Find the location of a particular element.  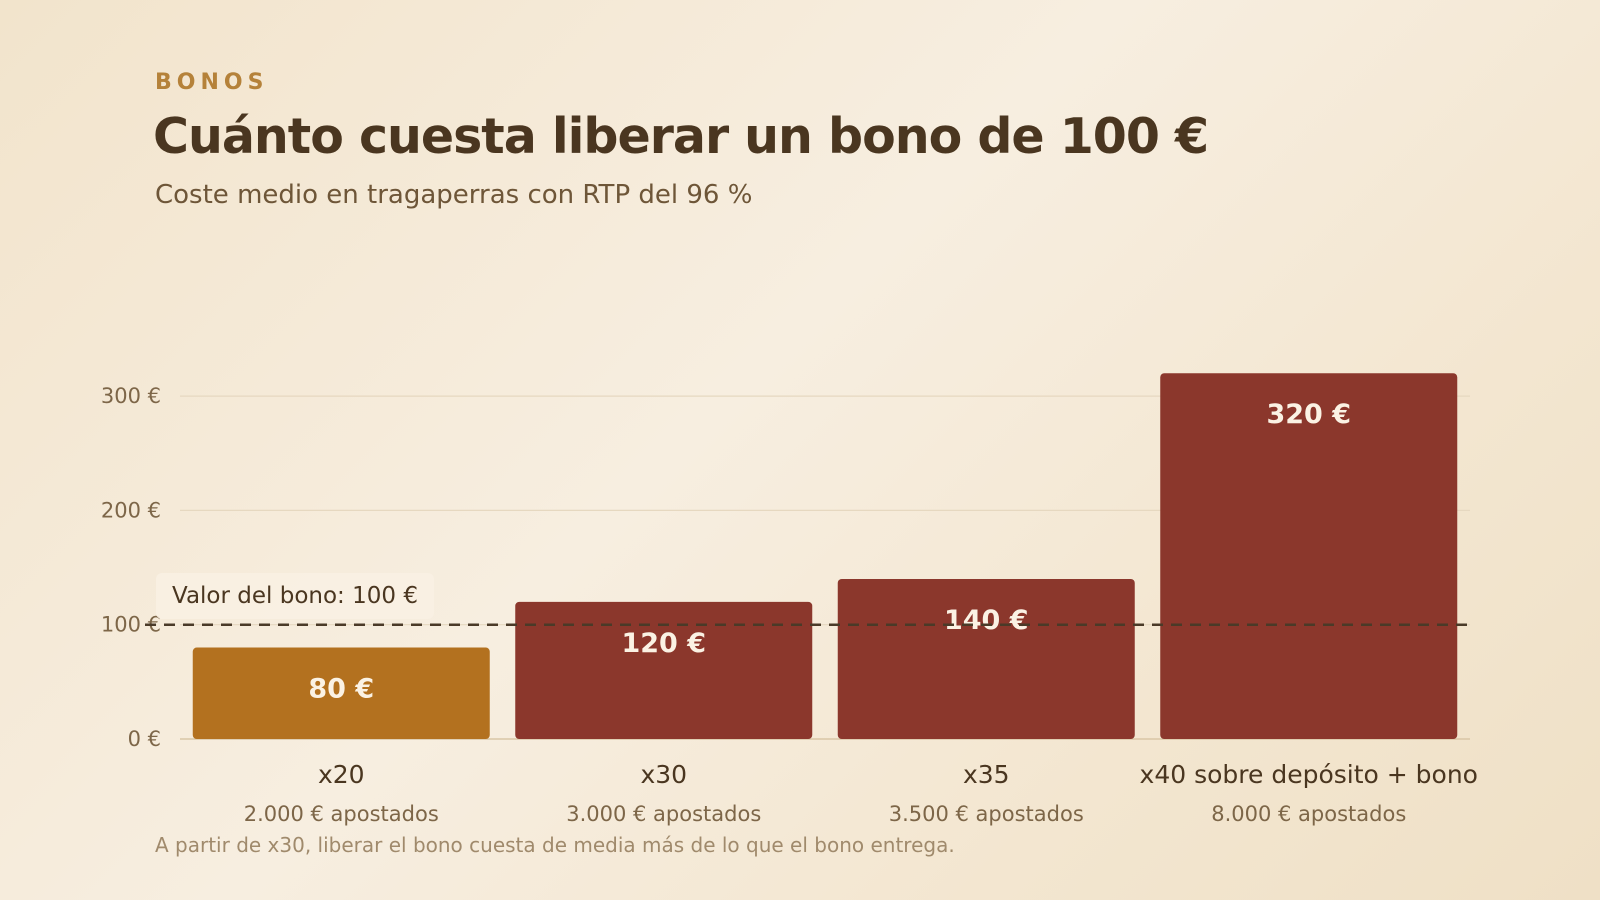

x-category-label: x40 sobre depósito + bono is located at coordinates (1309, 774).